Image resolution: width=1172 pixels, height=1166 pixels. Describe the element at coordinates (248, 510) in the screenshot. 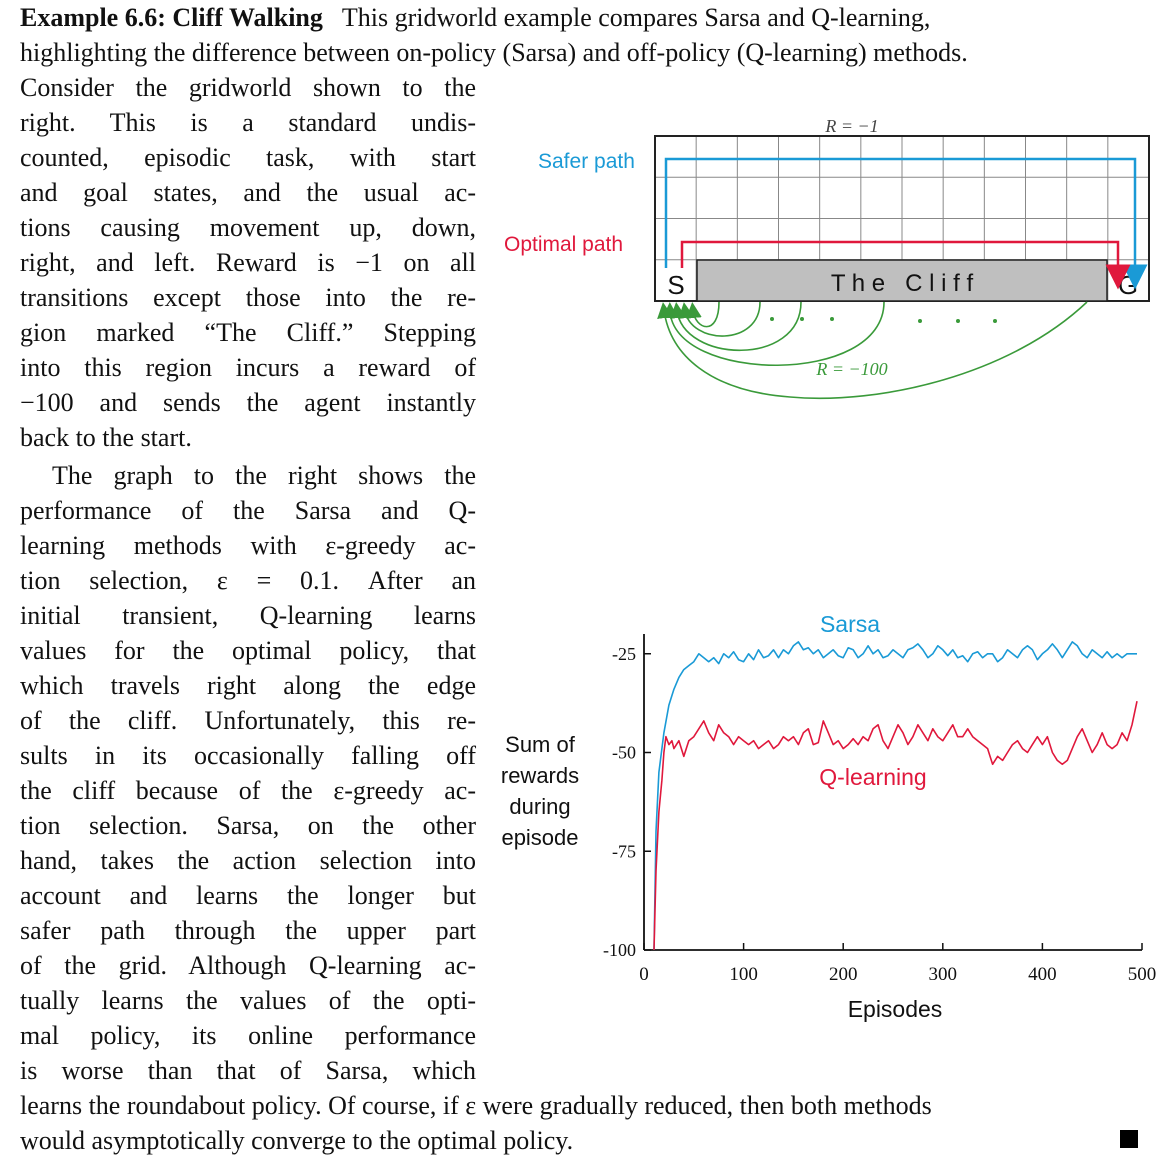

I see `column-text-line: performance of the Sarsa and Q-` at that location.